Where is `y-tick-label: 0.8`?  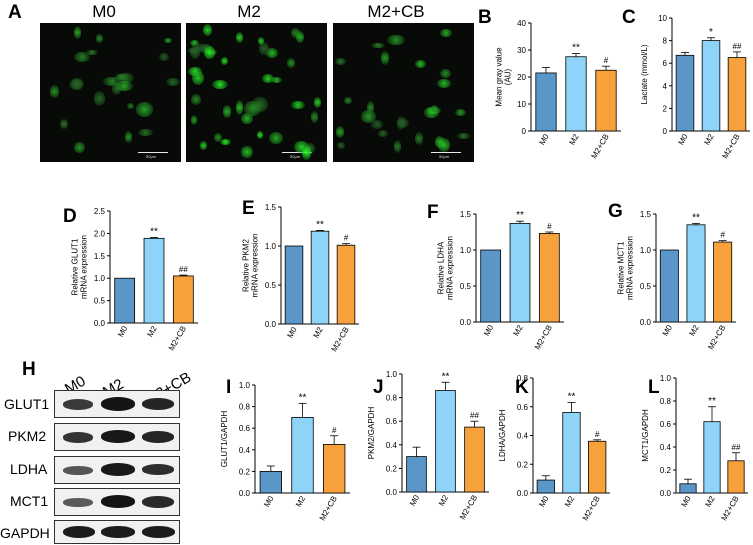
y-tick-label: 0.8 is located at coordinates (523, 378).